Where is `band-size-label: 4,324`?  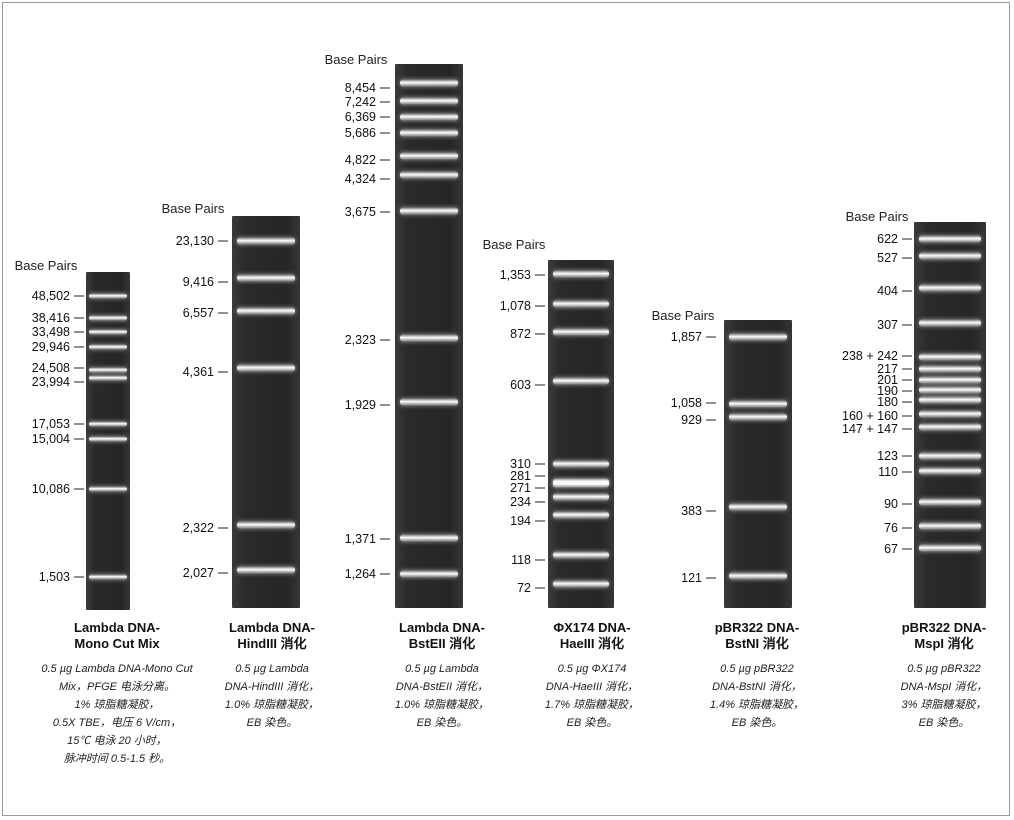 band-size-label: 4,324 is located at coordinates (360, 179).